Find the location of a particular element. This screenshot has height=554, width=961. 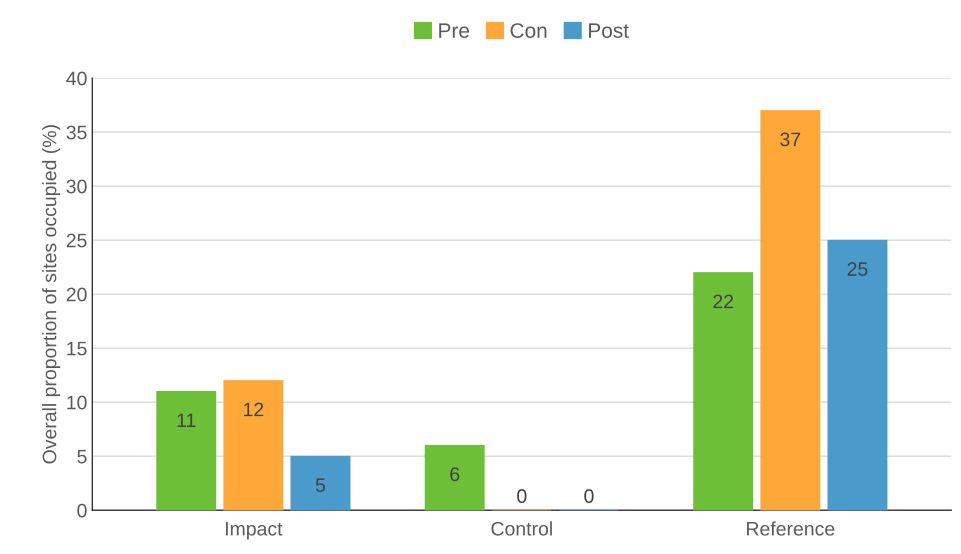

x-tick-label: Reference is located at coordinates (790, 528).